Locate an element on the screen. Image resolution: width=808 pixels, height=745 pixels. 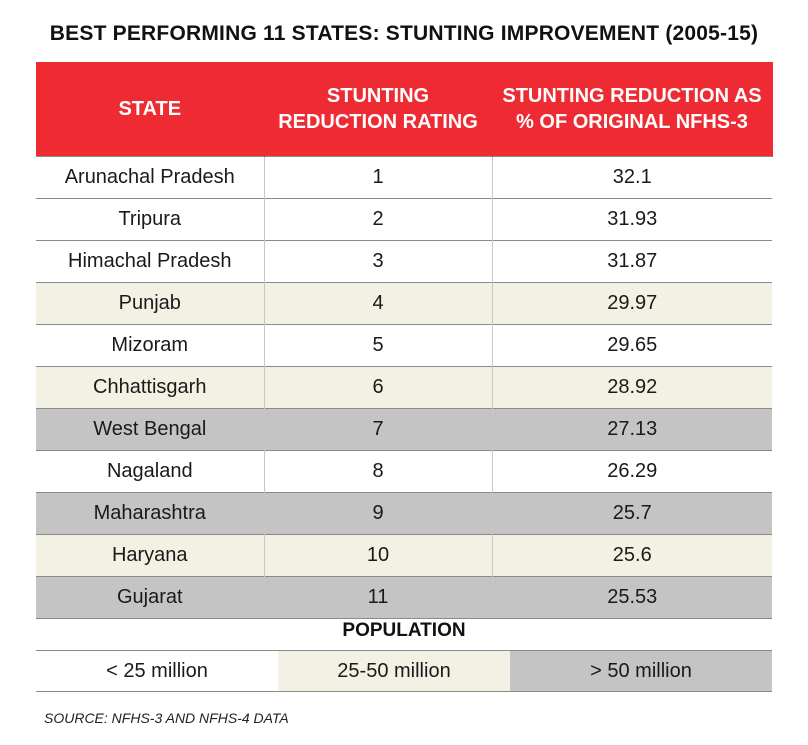
table-row: Himachal Pradesh 3 31.87 is located at coordinates (404, 260).